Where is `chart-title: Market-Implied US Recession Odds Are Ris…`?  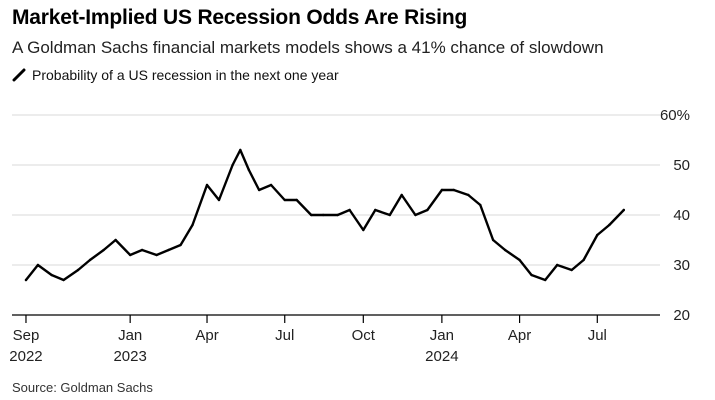
chart-title: Market-Implied US Recession Odds Are Ris… is located at coordinates (240, 17).